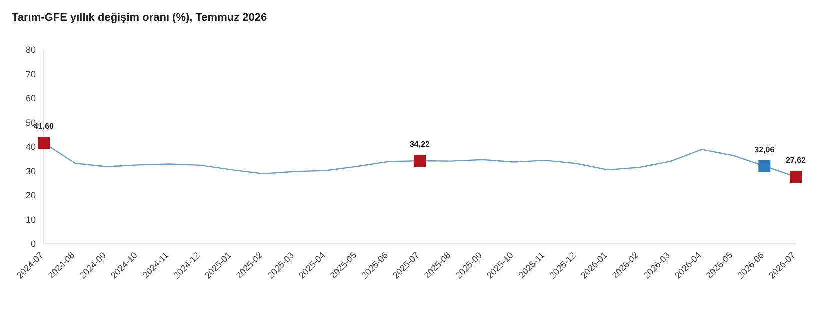  I want to click on chart-title: Tarım-GFE yıllık değişim oranı (%), Temmuz 2026, so click(140, 18).